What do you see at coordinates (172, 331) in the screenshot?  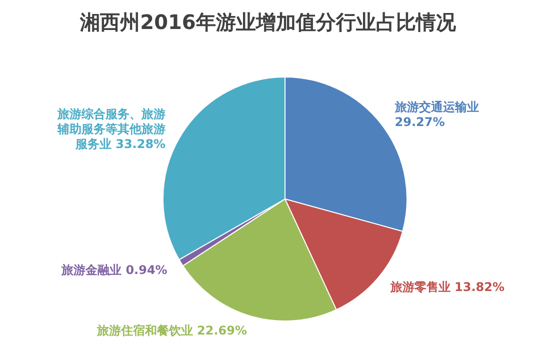 I see `slice-label: 旅游住宿和餐饮业 22.69%` at bounding box center [172, 331].